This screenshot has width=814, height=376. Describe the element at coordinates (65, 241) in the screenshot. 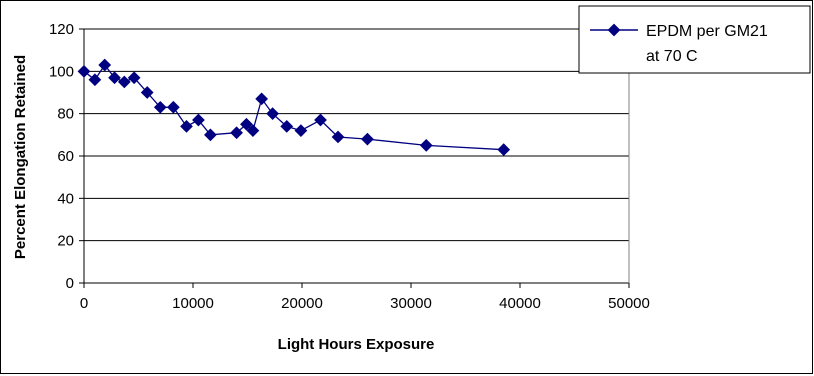

I see `y-tick-label: 20` at that location.